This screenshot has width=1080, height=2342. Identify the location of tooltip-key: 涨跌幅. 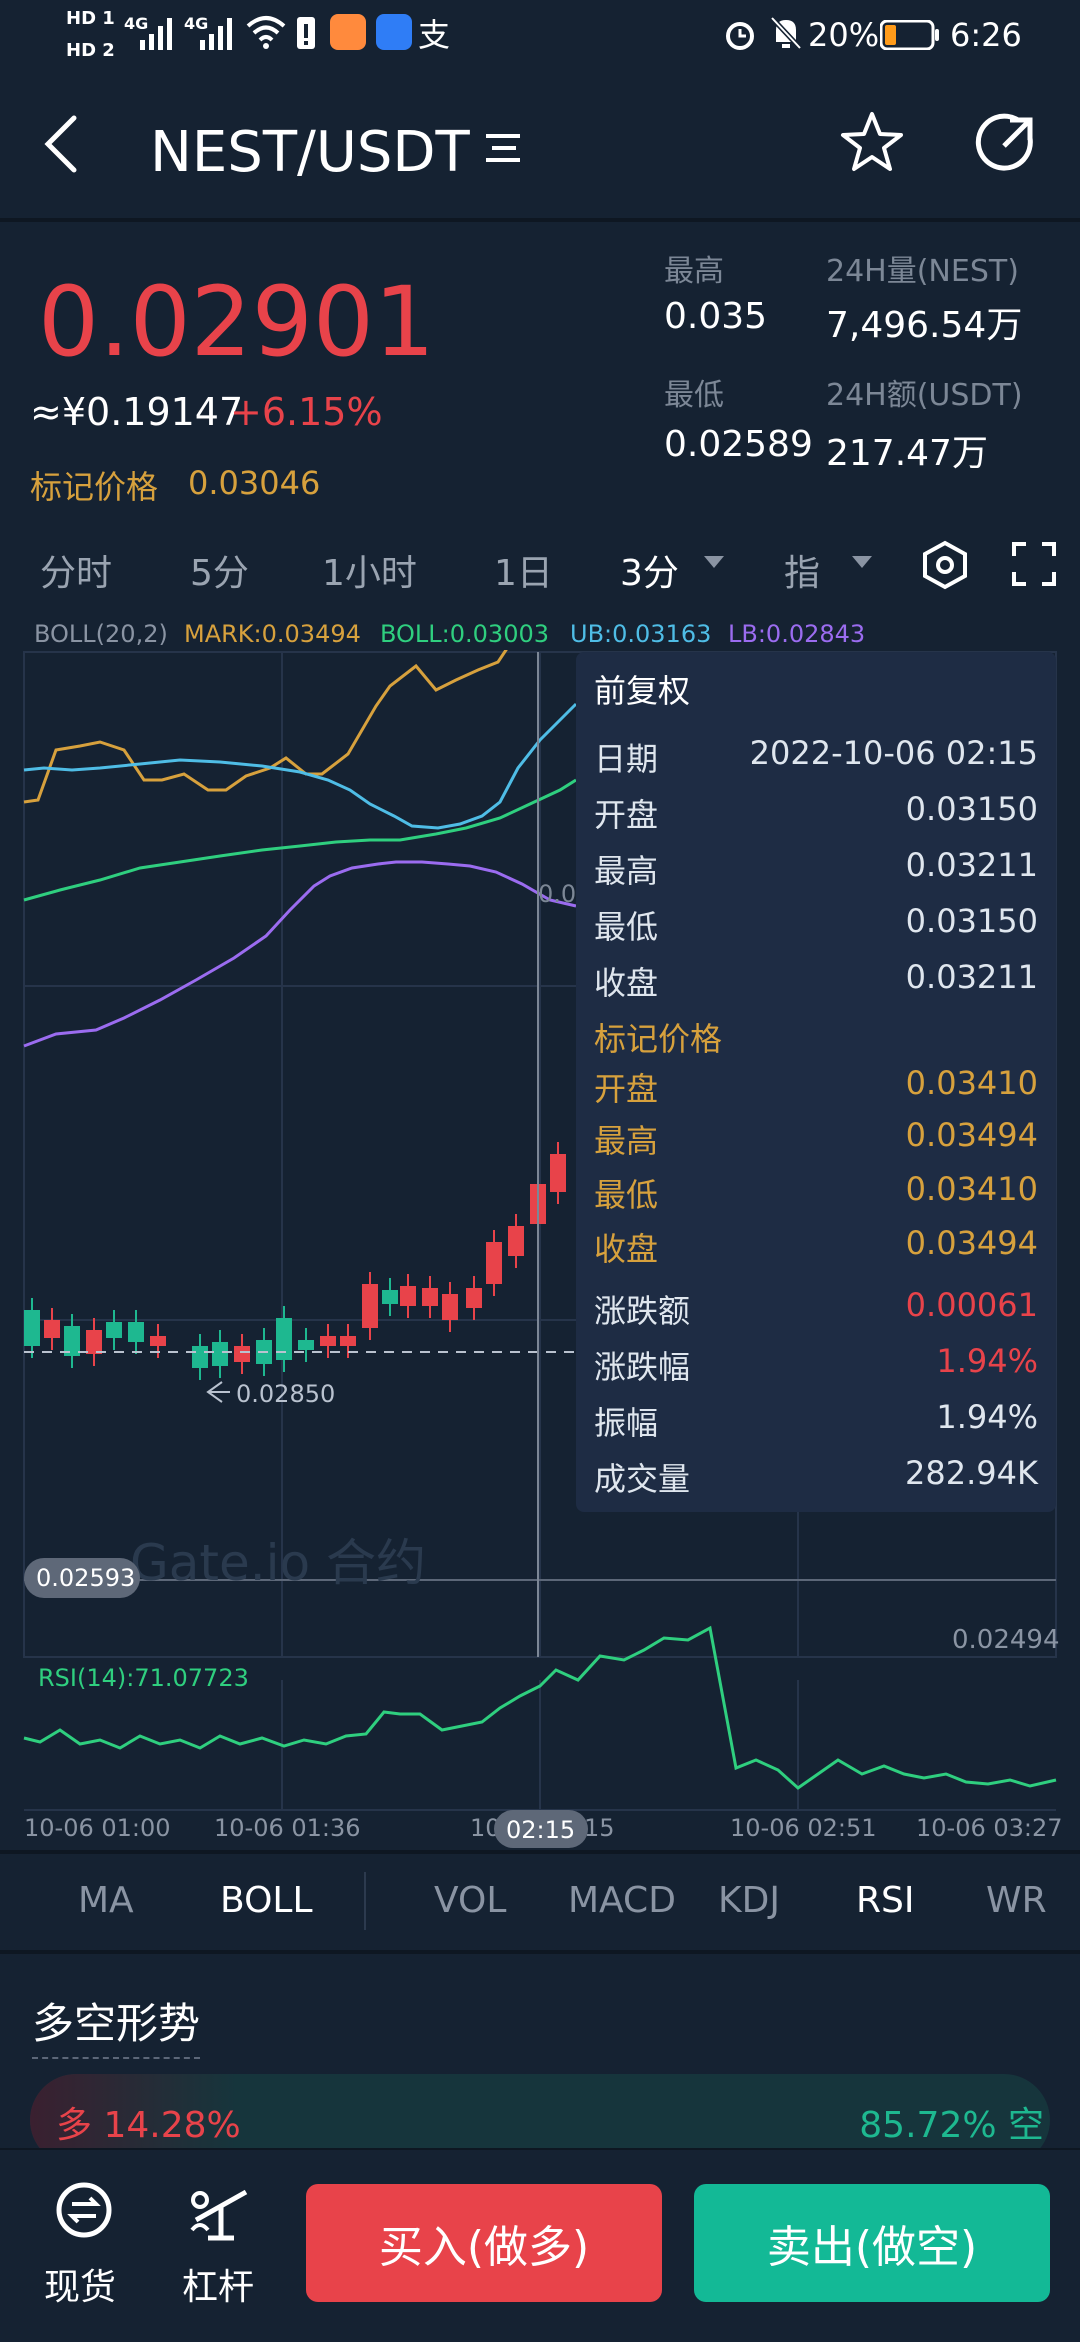
(642, 1367).